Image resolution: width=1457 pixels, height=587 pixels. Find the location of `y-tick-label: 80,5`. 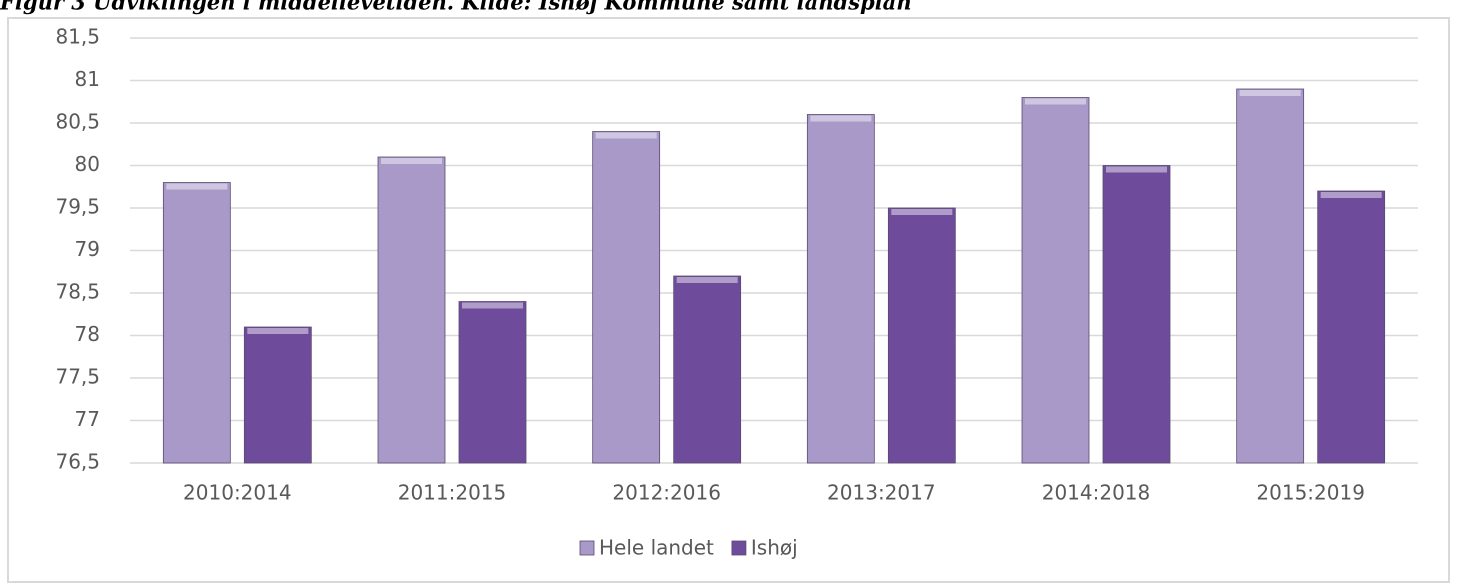

y-tick-label: 80,5 is located at coordinates (77, 122).